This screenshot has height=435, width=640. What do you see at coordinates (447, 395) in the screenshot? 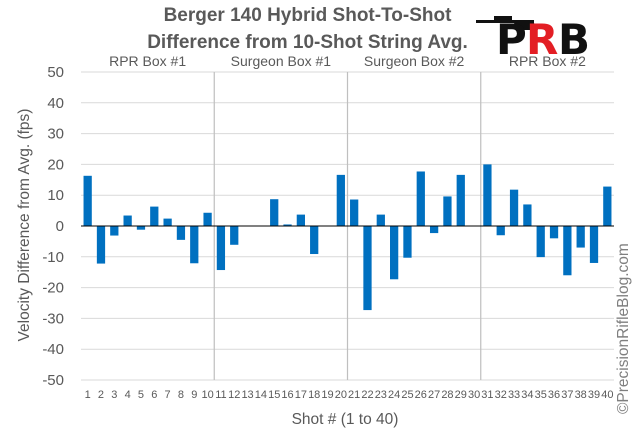
I see `x-tick-label: 28` at bounding box center [447, 395].